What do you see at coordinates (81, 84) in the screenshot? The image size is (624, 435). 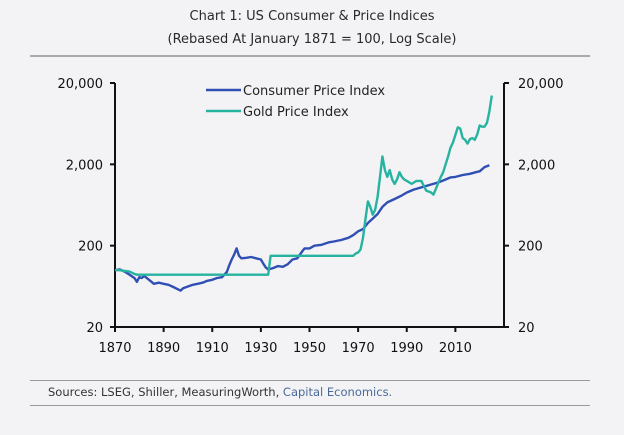 I see `y-tick-label-left: 20,000` at bounding box center [81, 84].